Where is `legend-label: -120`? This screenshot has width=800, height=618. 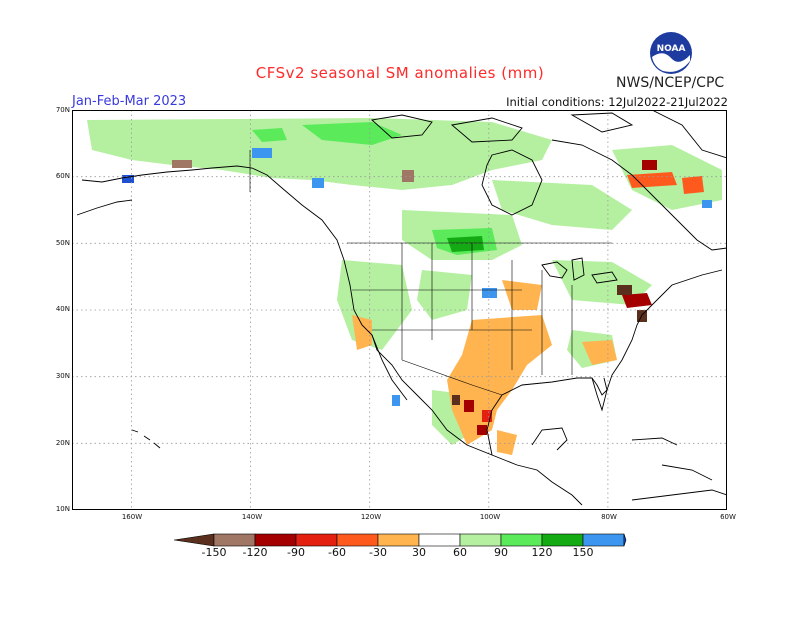
legend-label: -120 is located at coordinates (255, 552).